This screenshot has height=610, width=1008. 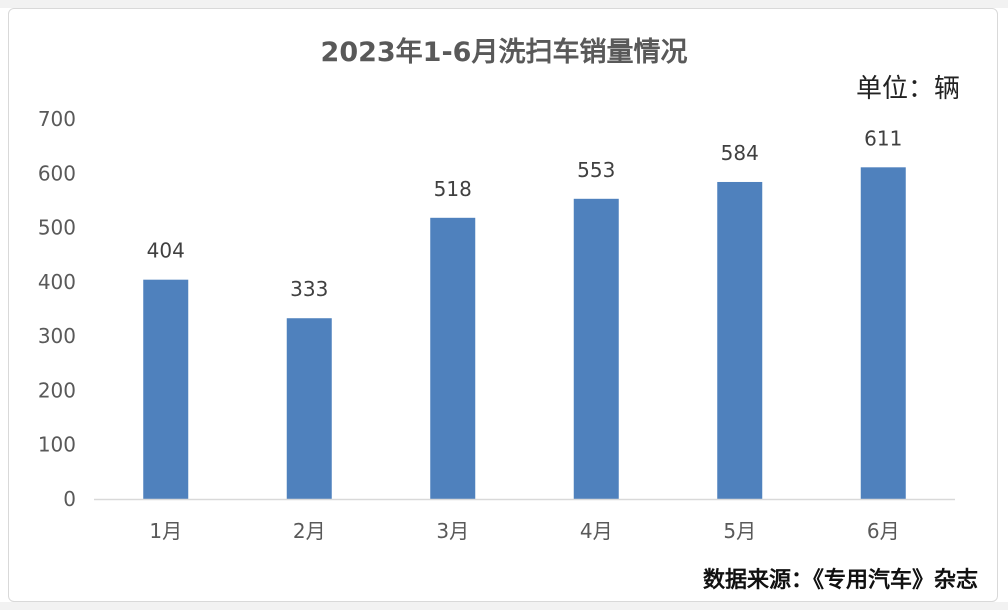 I want to click on y-tick-label: 500, so click(x=57, y=228).